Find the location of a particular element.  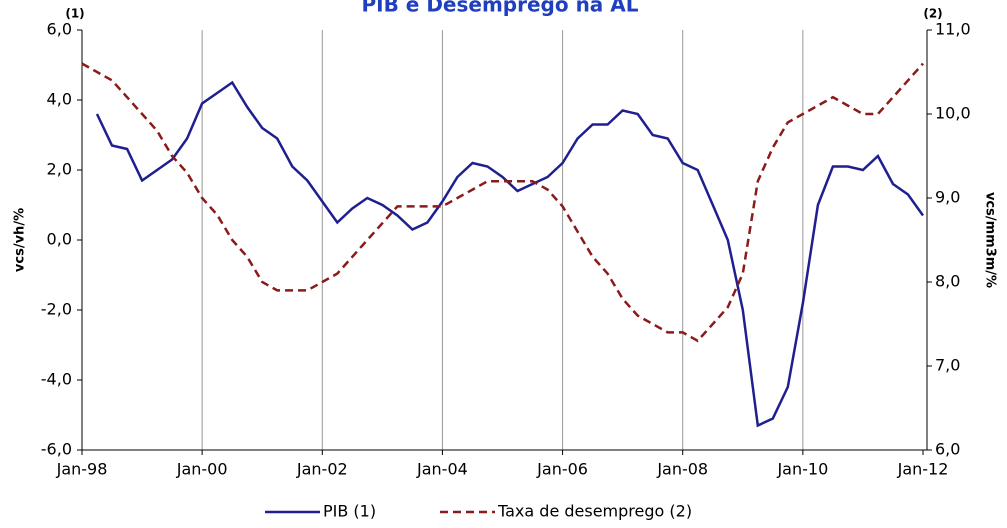

y-tick-label: 0,0 is located at coordinates (59, 239).